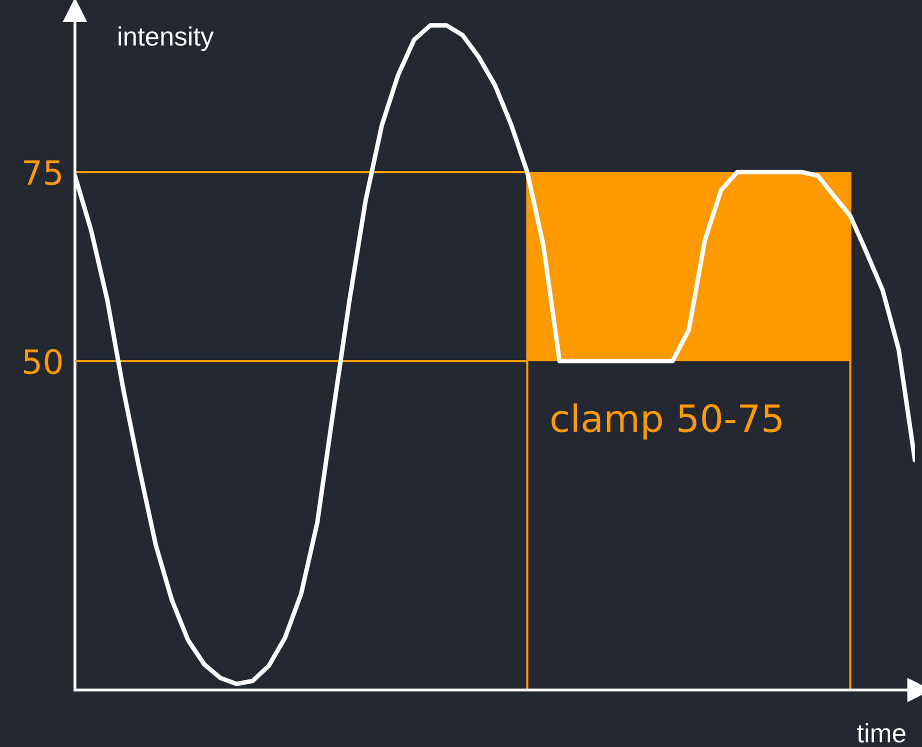 This screenshot has width=922, height=747. What do you see at coordinates (667, 421) in the screenshot?
I see `annotation: clamp 50-75` at bounding box center [667, 421].